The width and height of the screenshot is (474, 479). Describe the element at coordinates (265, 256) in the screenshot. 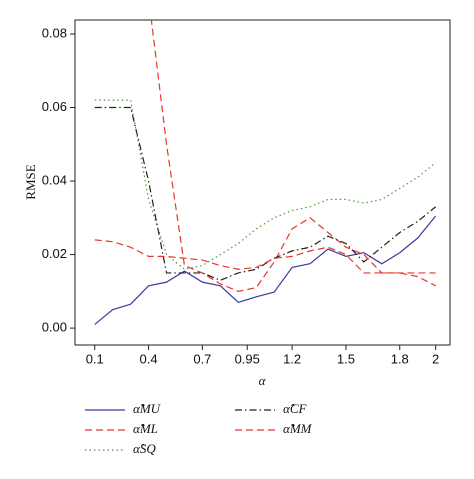

I see `series-line` at that location.